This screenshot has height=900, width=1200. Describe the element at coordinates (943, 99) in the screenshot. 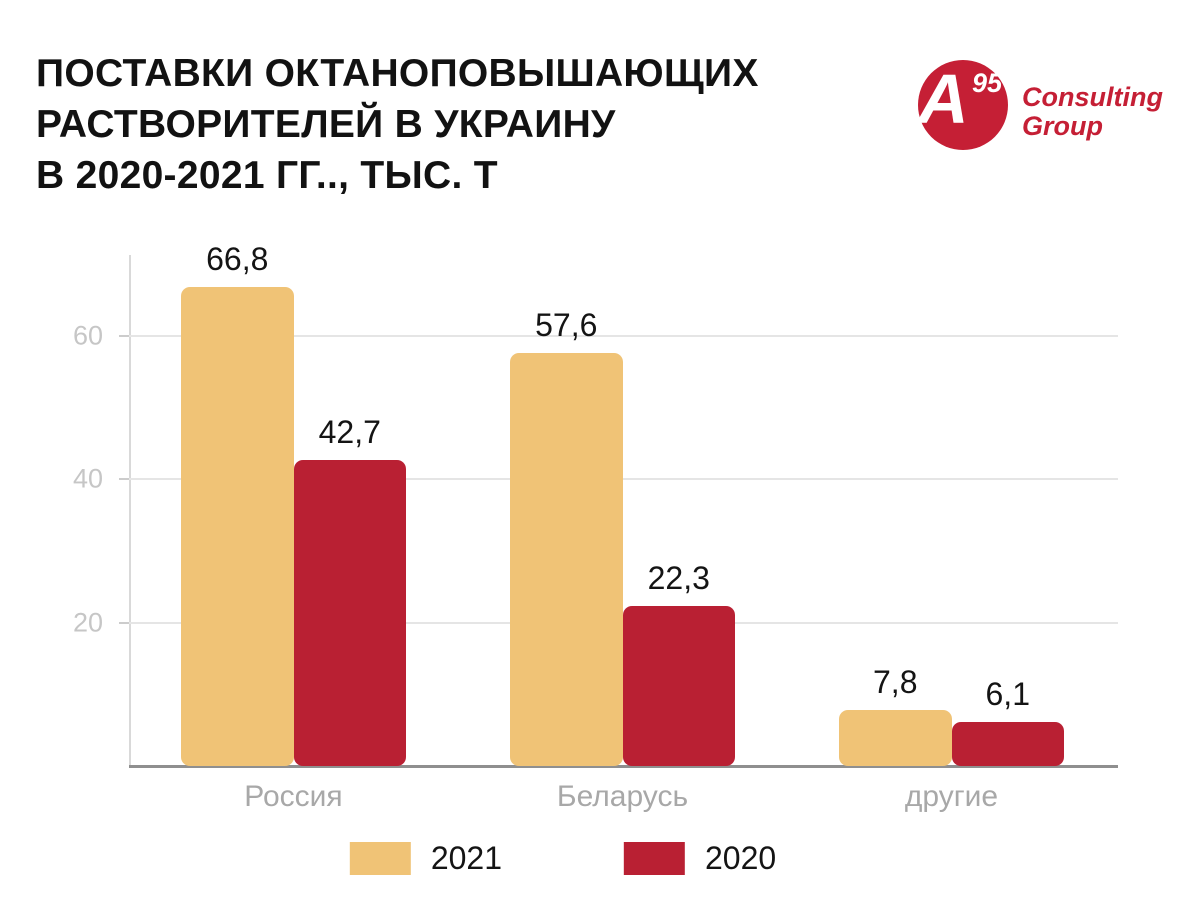

I see `logo-letter-a: A` at that location.